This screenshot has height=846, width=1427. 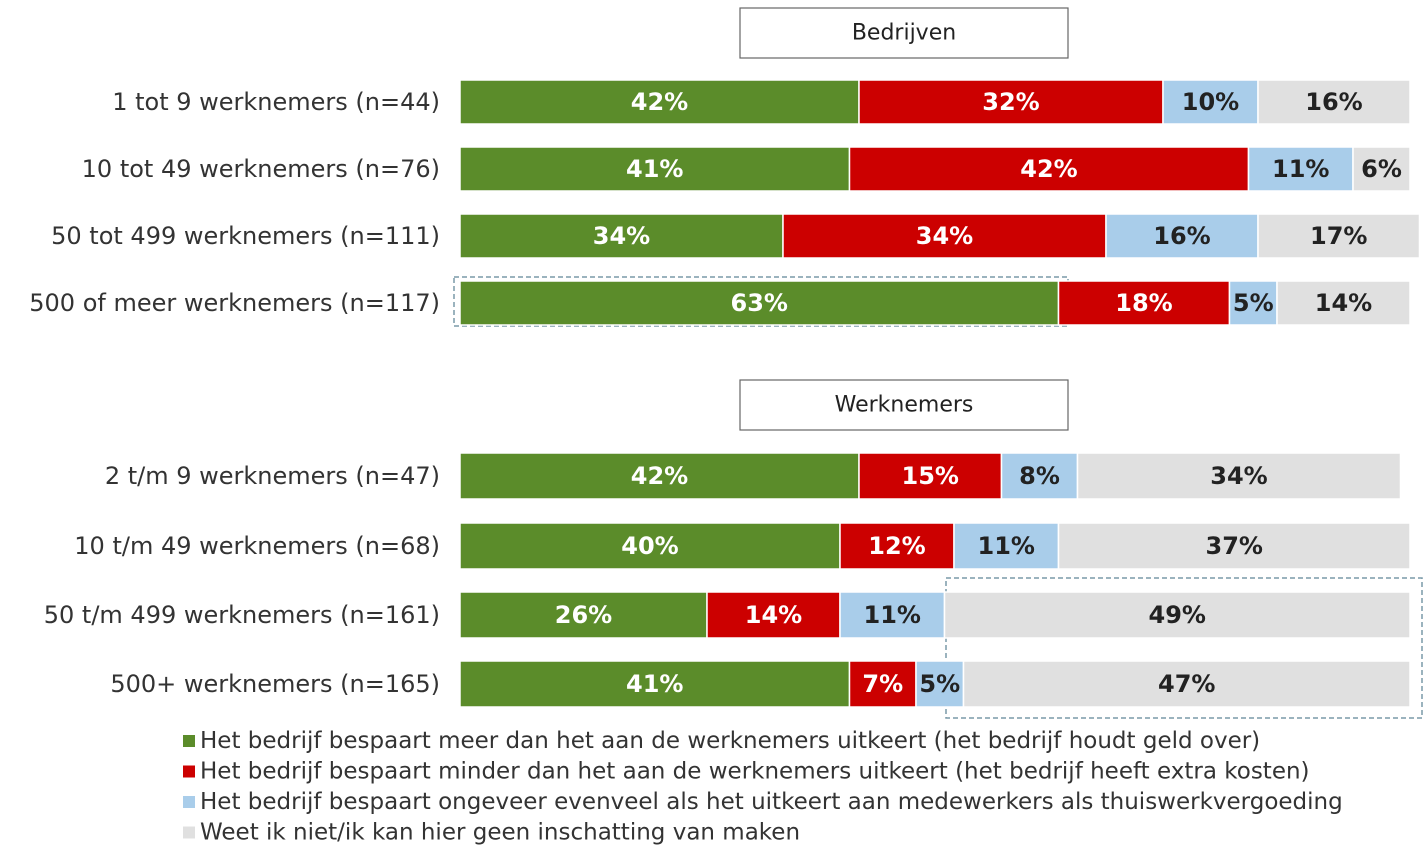 I want to click on category-label: 500 of meer werknemers (n=117), so click(x=234, y=303).